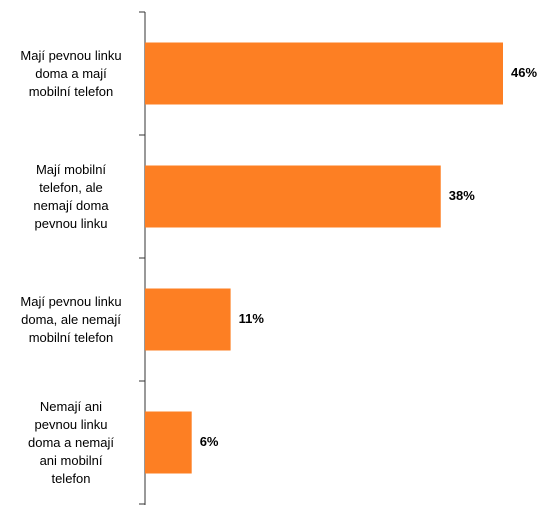  Describe the element at coordinates (209, 441) in the screenshot. I see `value-label: 6%` at that location.